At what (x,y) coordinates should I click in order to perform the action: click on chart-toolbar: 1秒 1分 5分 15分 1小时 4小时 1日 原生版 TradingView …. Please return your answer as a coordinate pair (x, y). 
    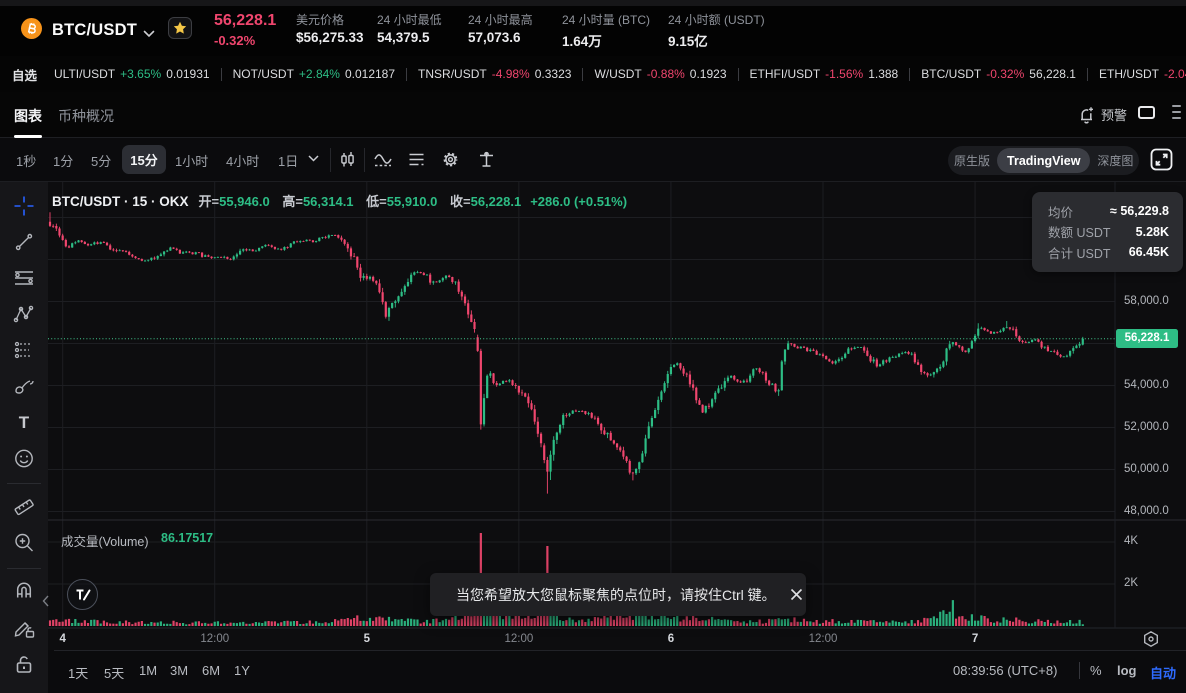
    Looking at the image, I should click on (593, 160).